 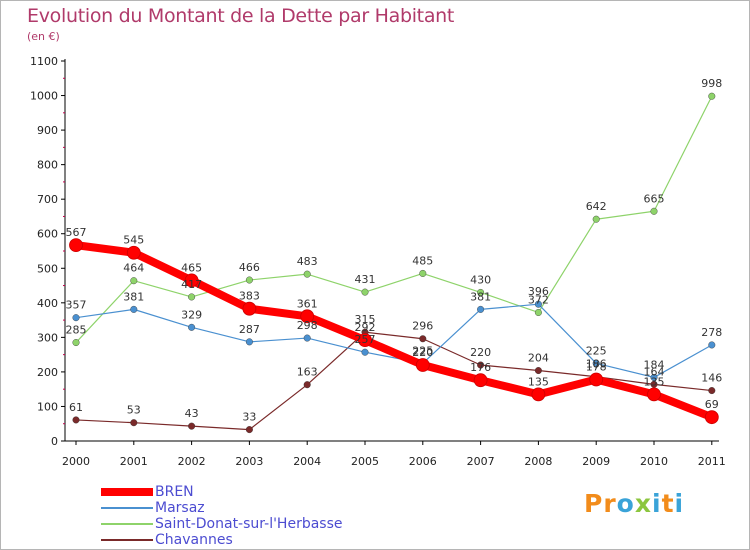 I want to click on data-label: 186, so click(x=596, y=364).